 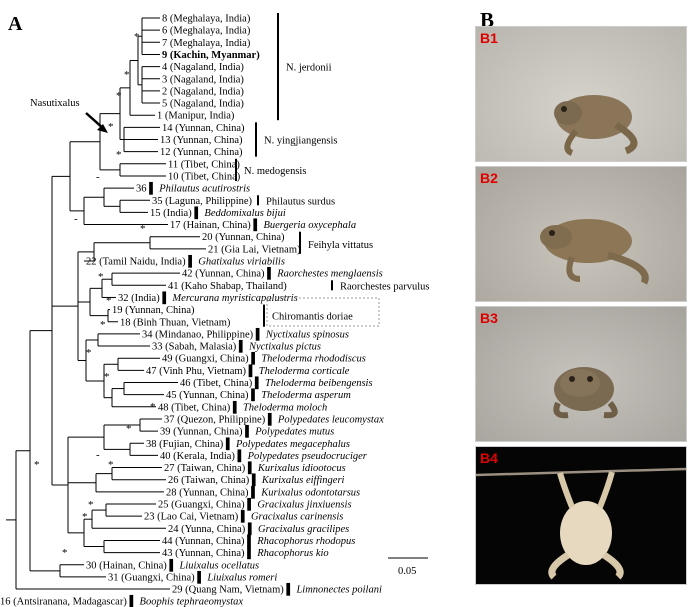 I want to click on taxon-label: 2 (Nagaland, India), so click(x=203, y=91).